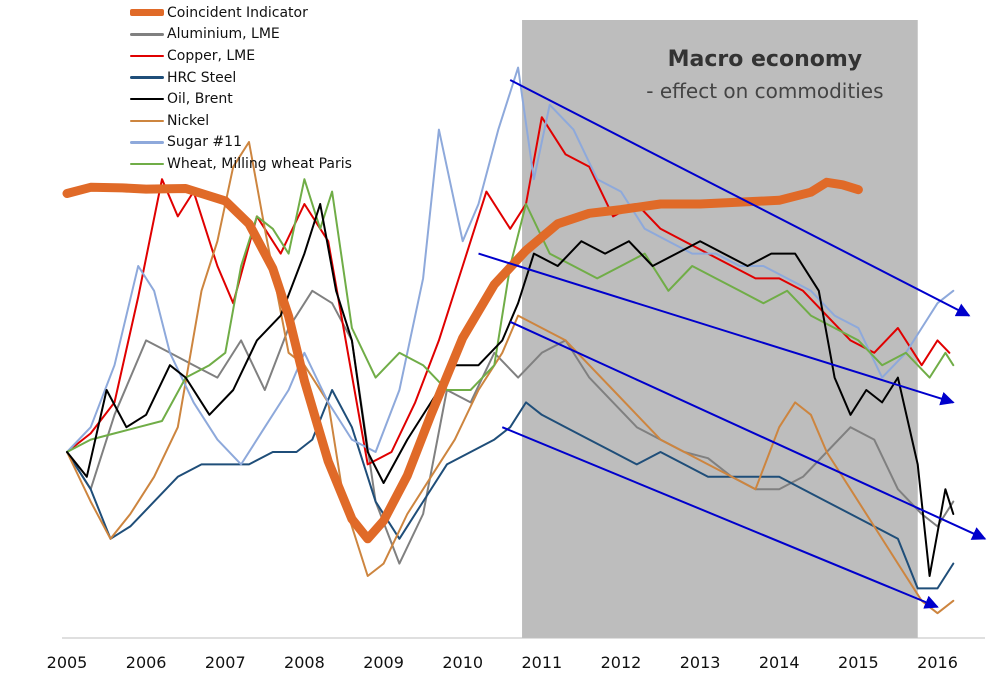 The image size is (999, 675). I want to click on x-tick-label: 2014, so click(779, 662).